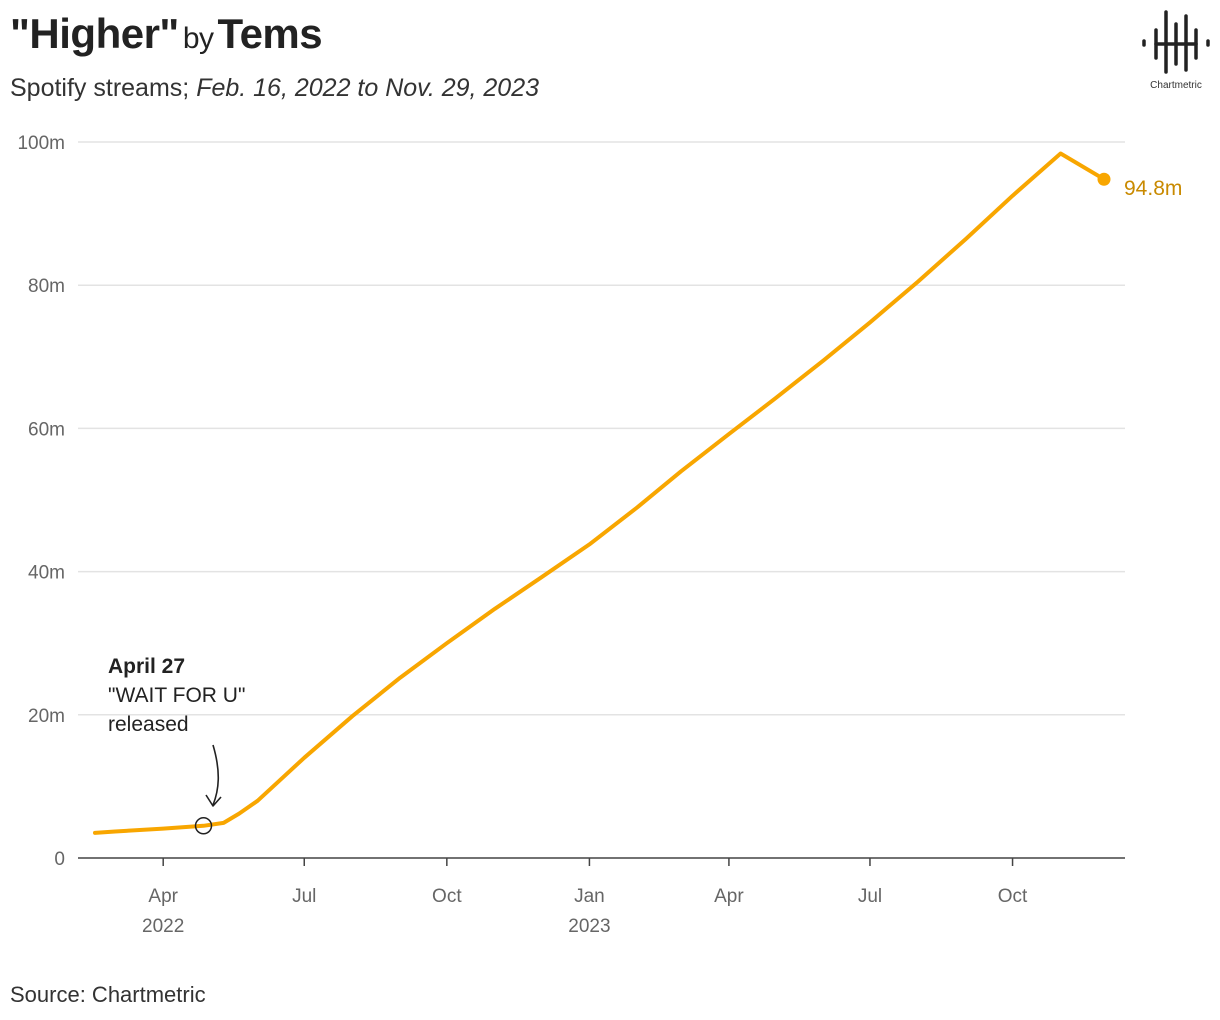 This screenshot has height=1020, width=1220. I want to click on chartmetric-logo: Chartmetric, so click(1176, 53).